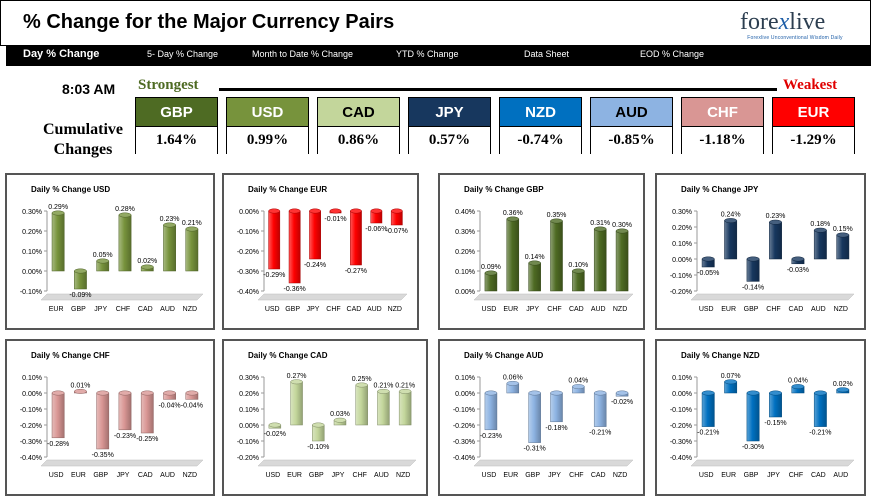 The height and width of the screenshot is (501, 871). Describe the element at coordinates (249, 426) in the screenshot. I see `y-tick-label: 0.00%` at that location.